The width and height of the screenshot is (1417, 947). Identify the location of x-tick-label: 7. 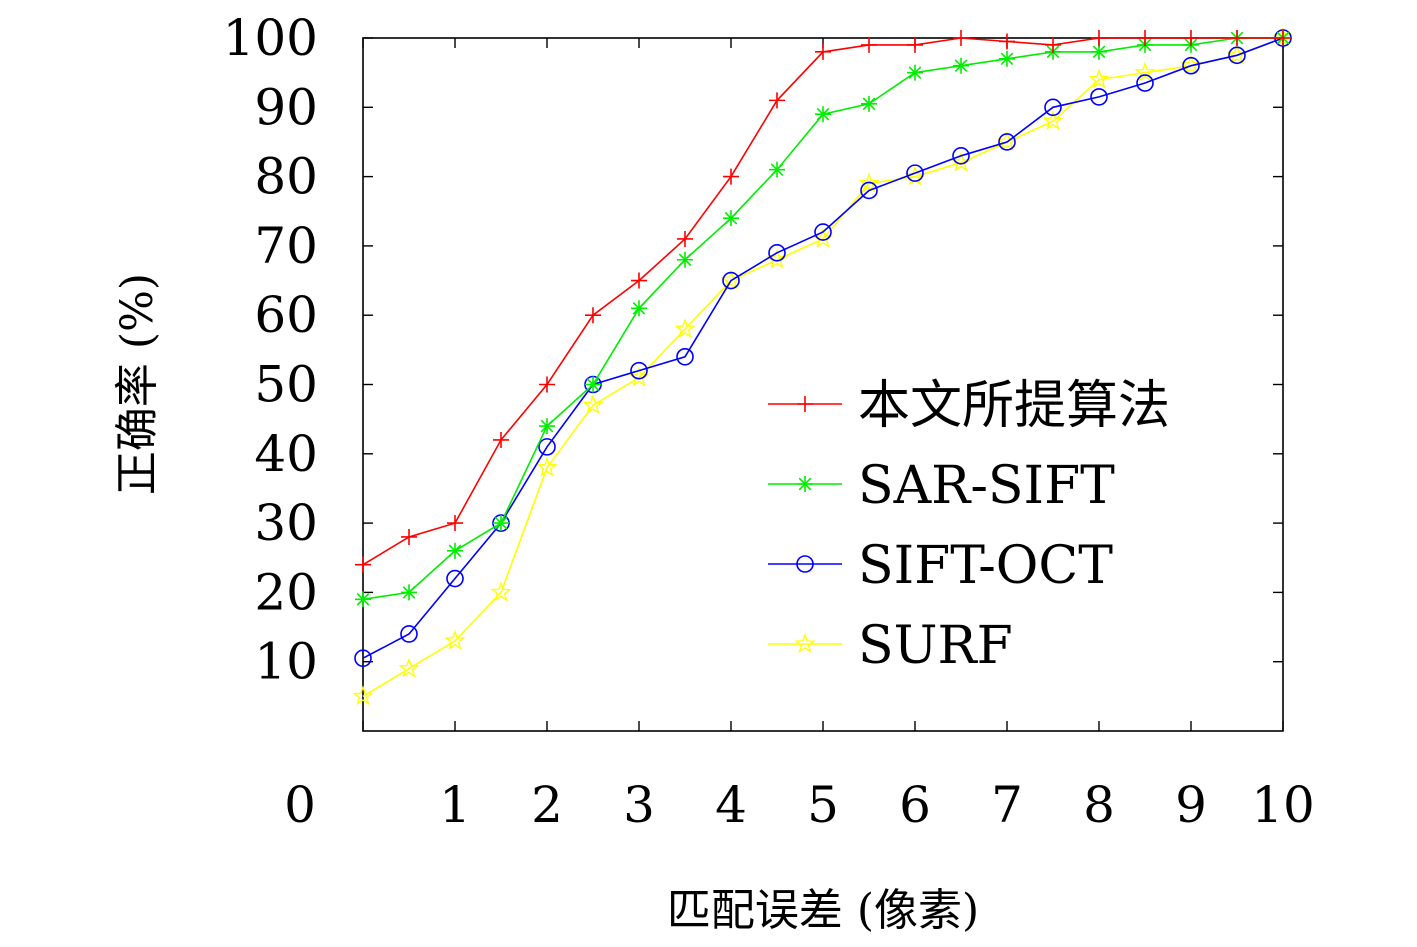
(1007, 805).